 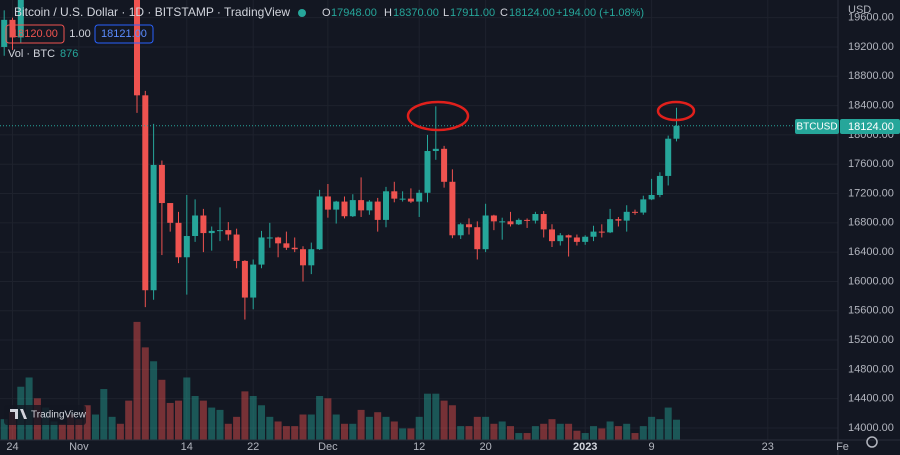 What do you see at coordinates (31, 54) in the screenshot?
I see `volume-label: Vol · BTC` at bounding box center [31, 54].